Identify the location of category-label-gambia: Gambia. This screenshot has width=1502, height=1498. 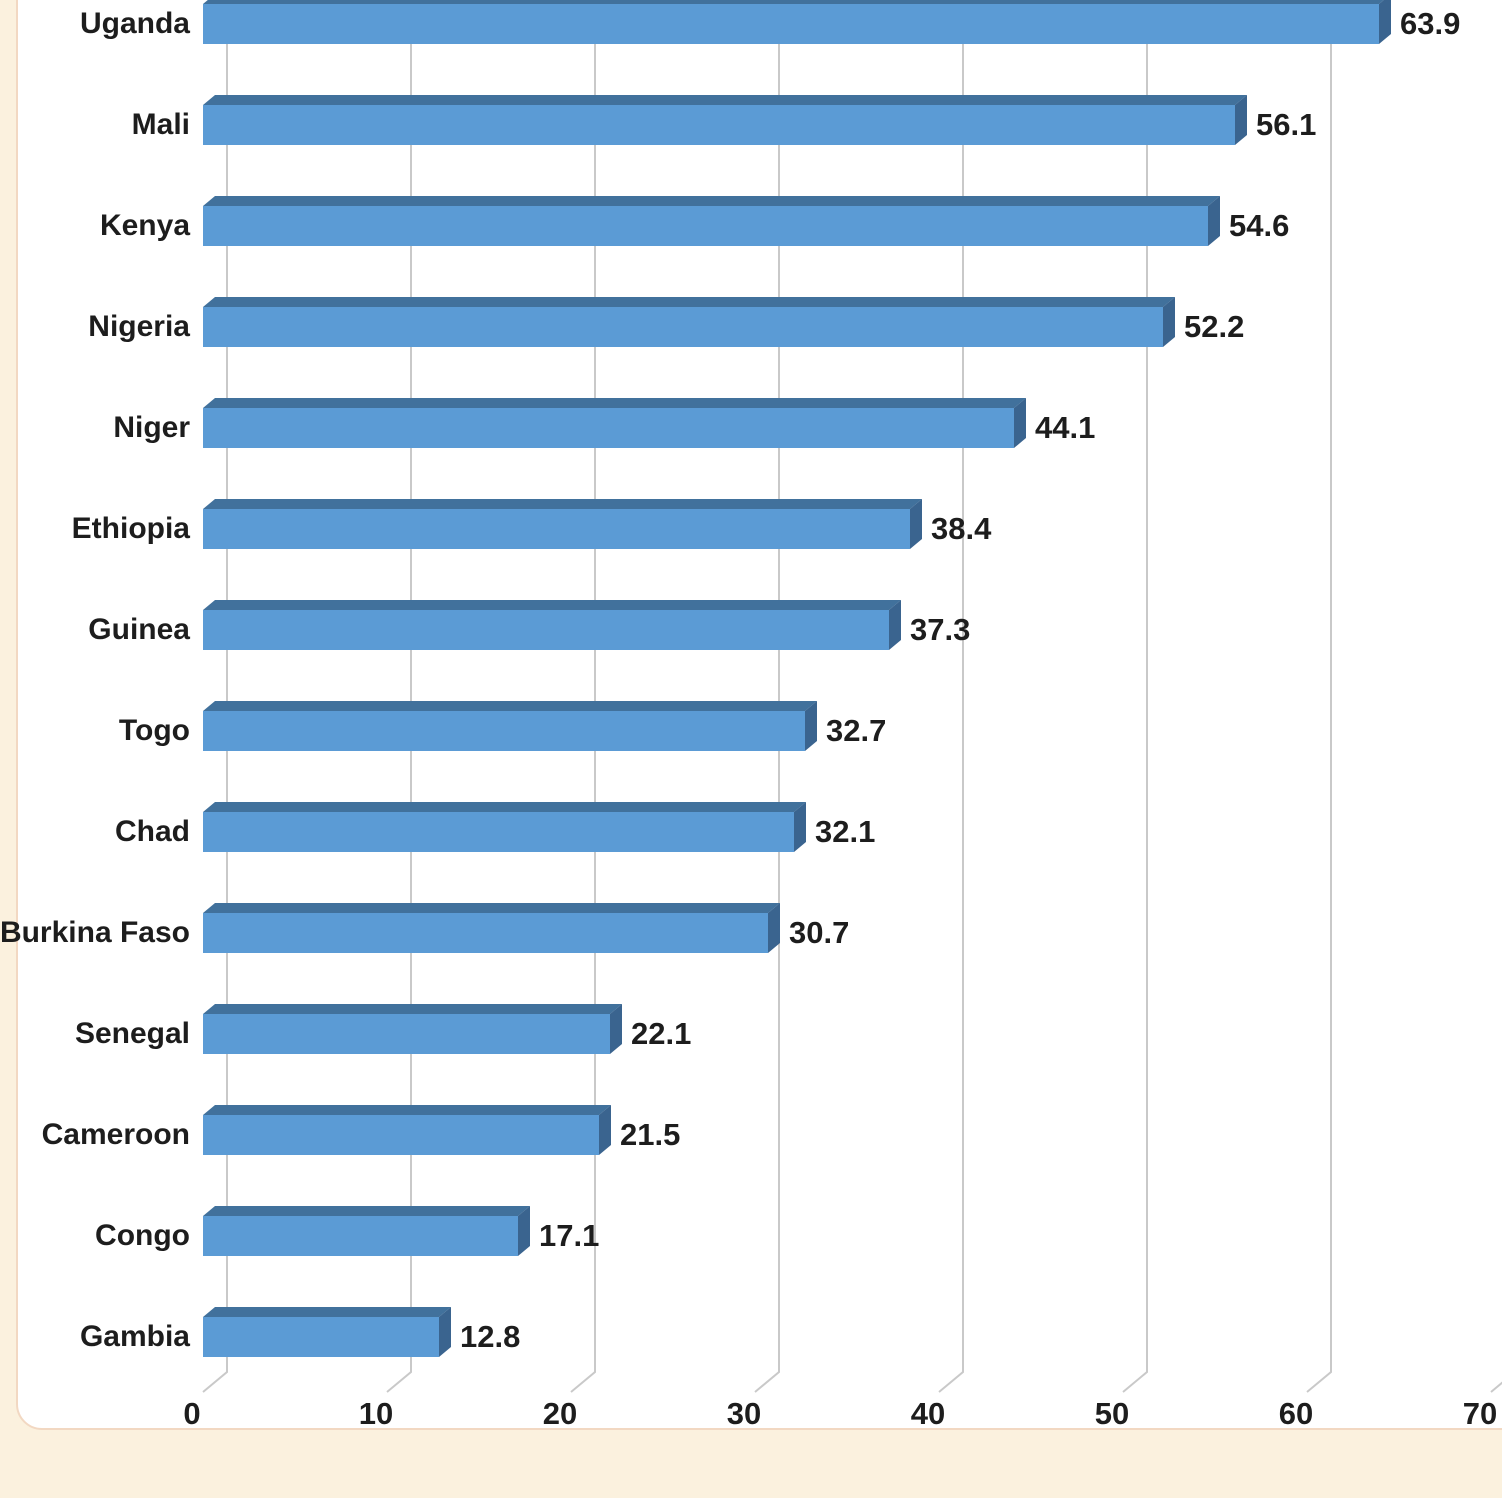
(134, 1336).